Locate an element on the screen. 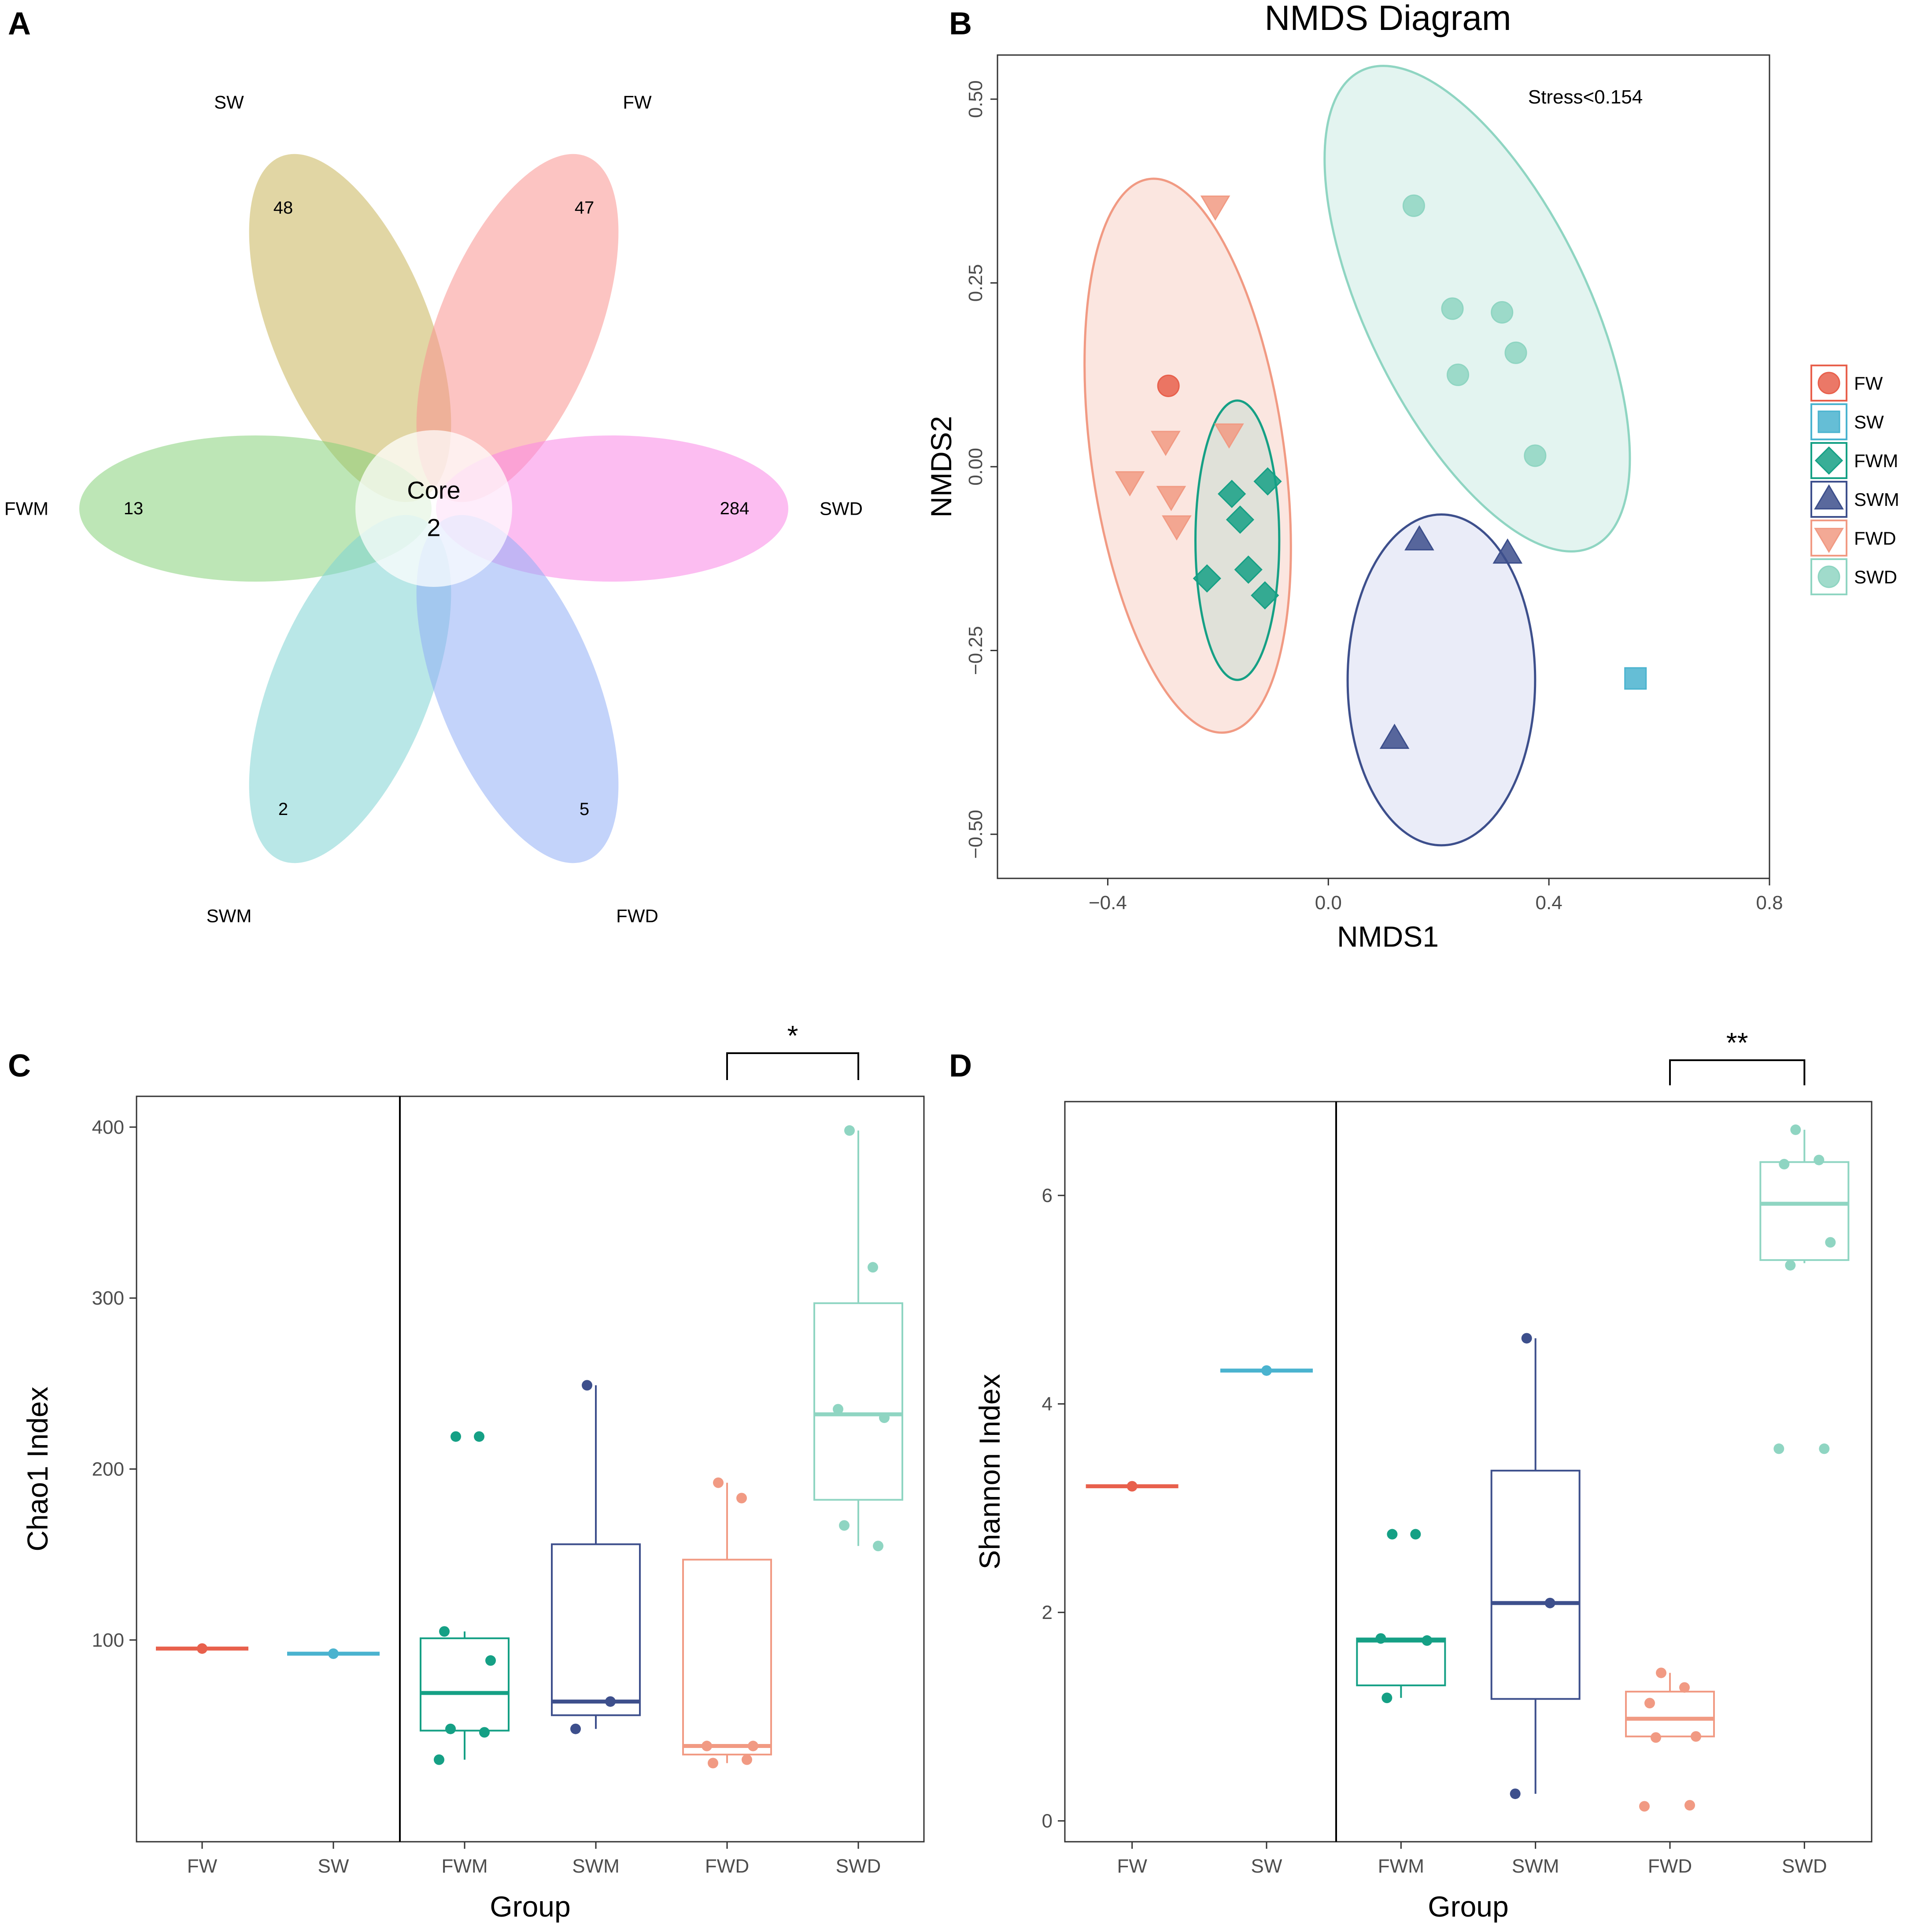  y-tick-label: 0 is located at coordinates (1048, 1821).